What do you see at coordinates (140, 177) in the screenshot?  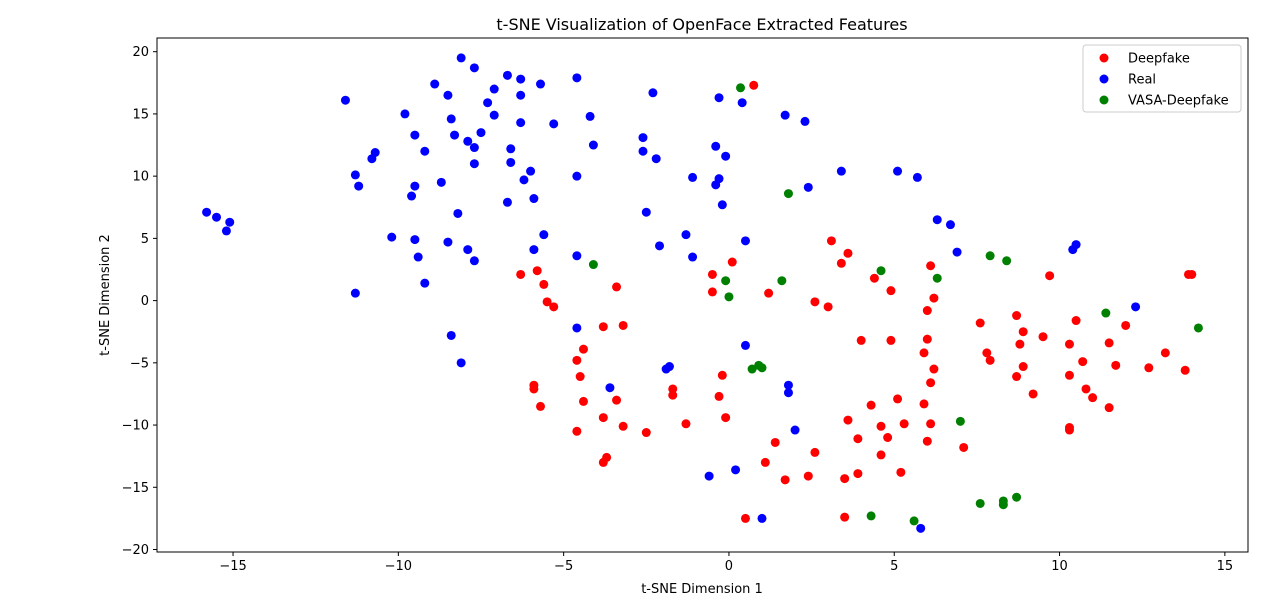 I see `y-tick-label: 10` at bounding box center [140, 177].